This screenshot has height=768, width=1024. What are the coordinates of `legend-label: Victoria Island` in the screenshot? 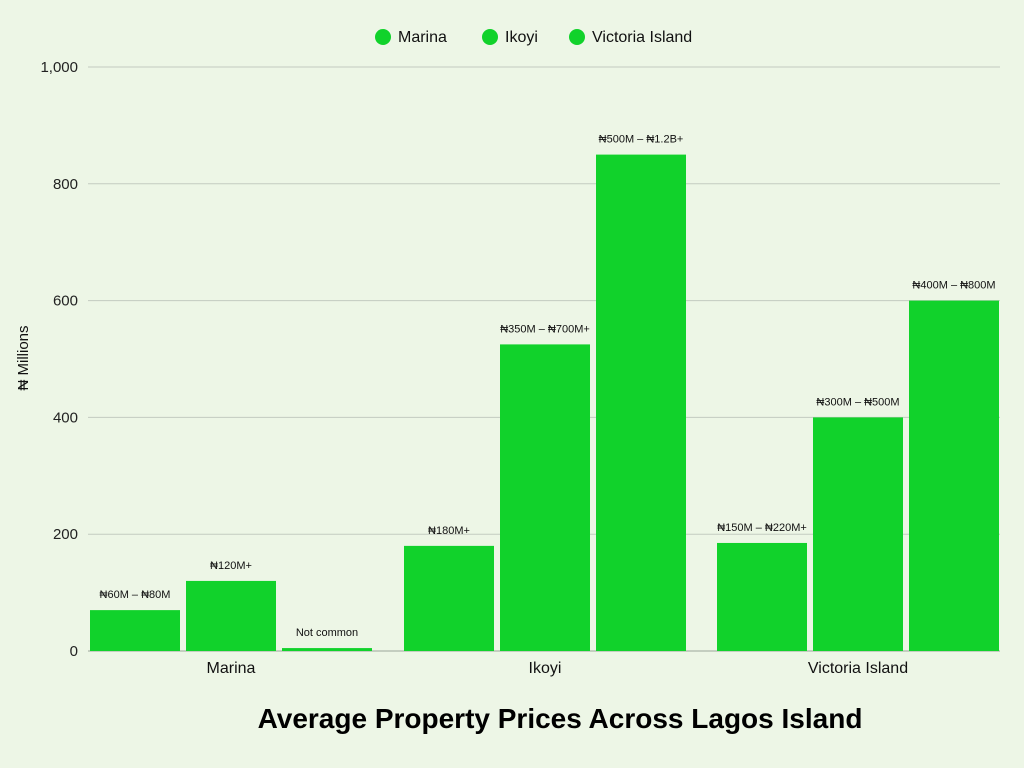 It's located at (642, 37).